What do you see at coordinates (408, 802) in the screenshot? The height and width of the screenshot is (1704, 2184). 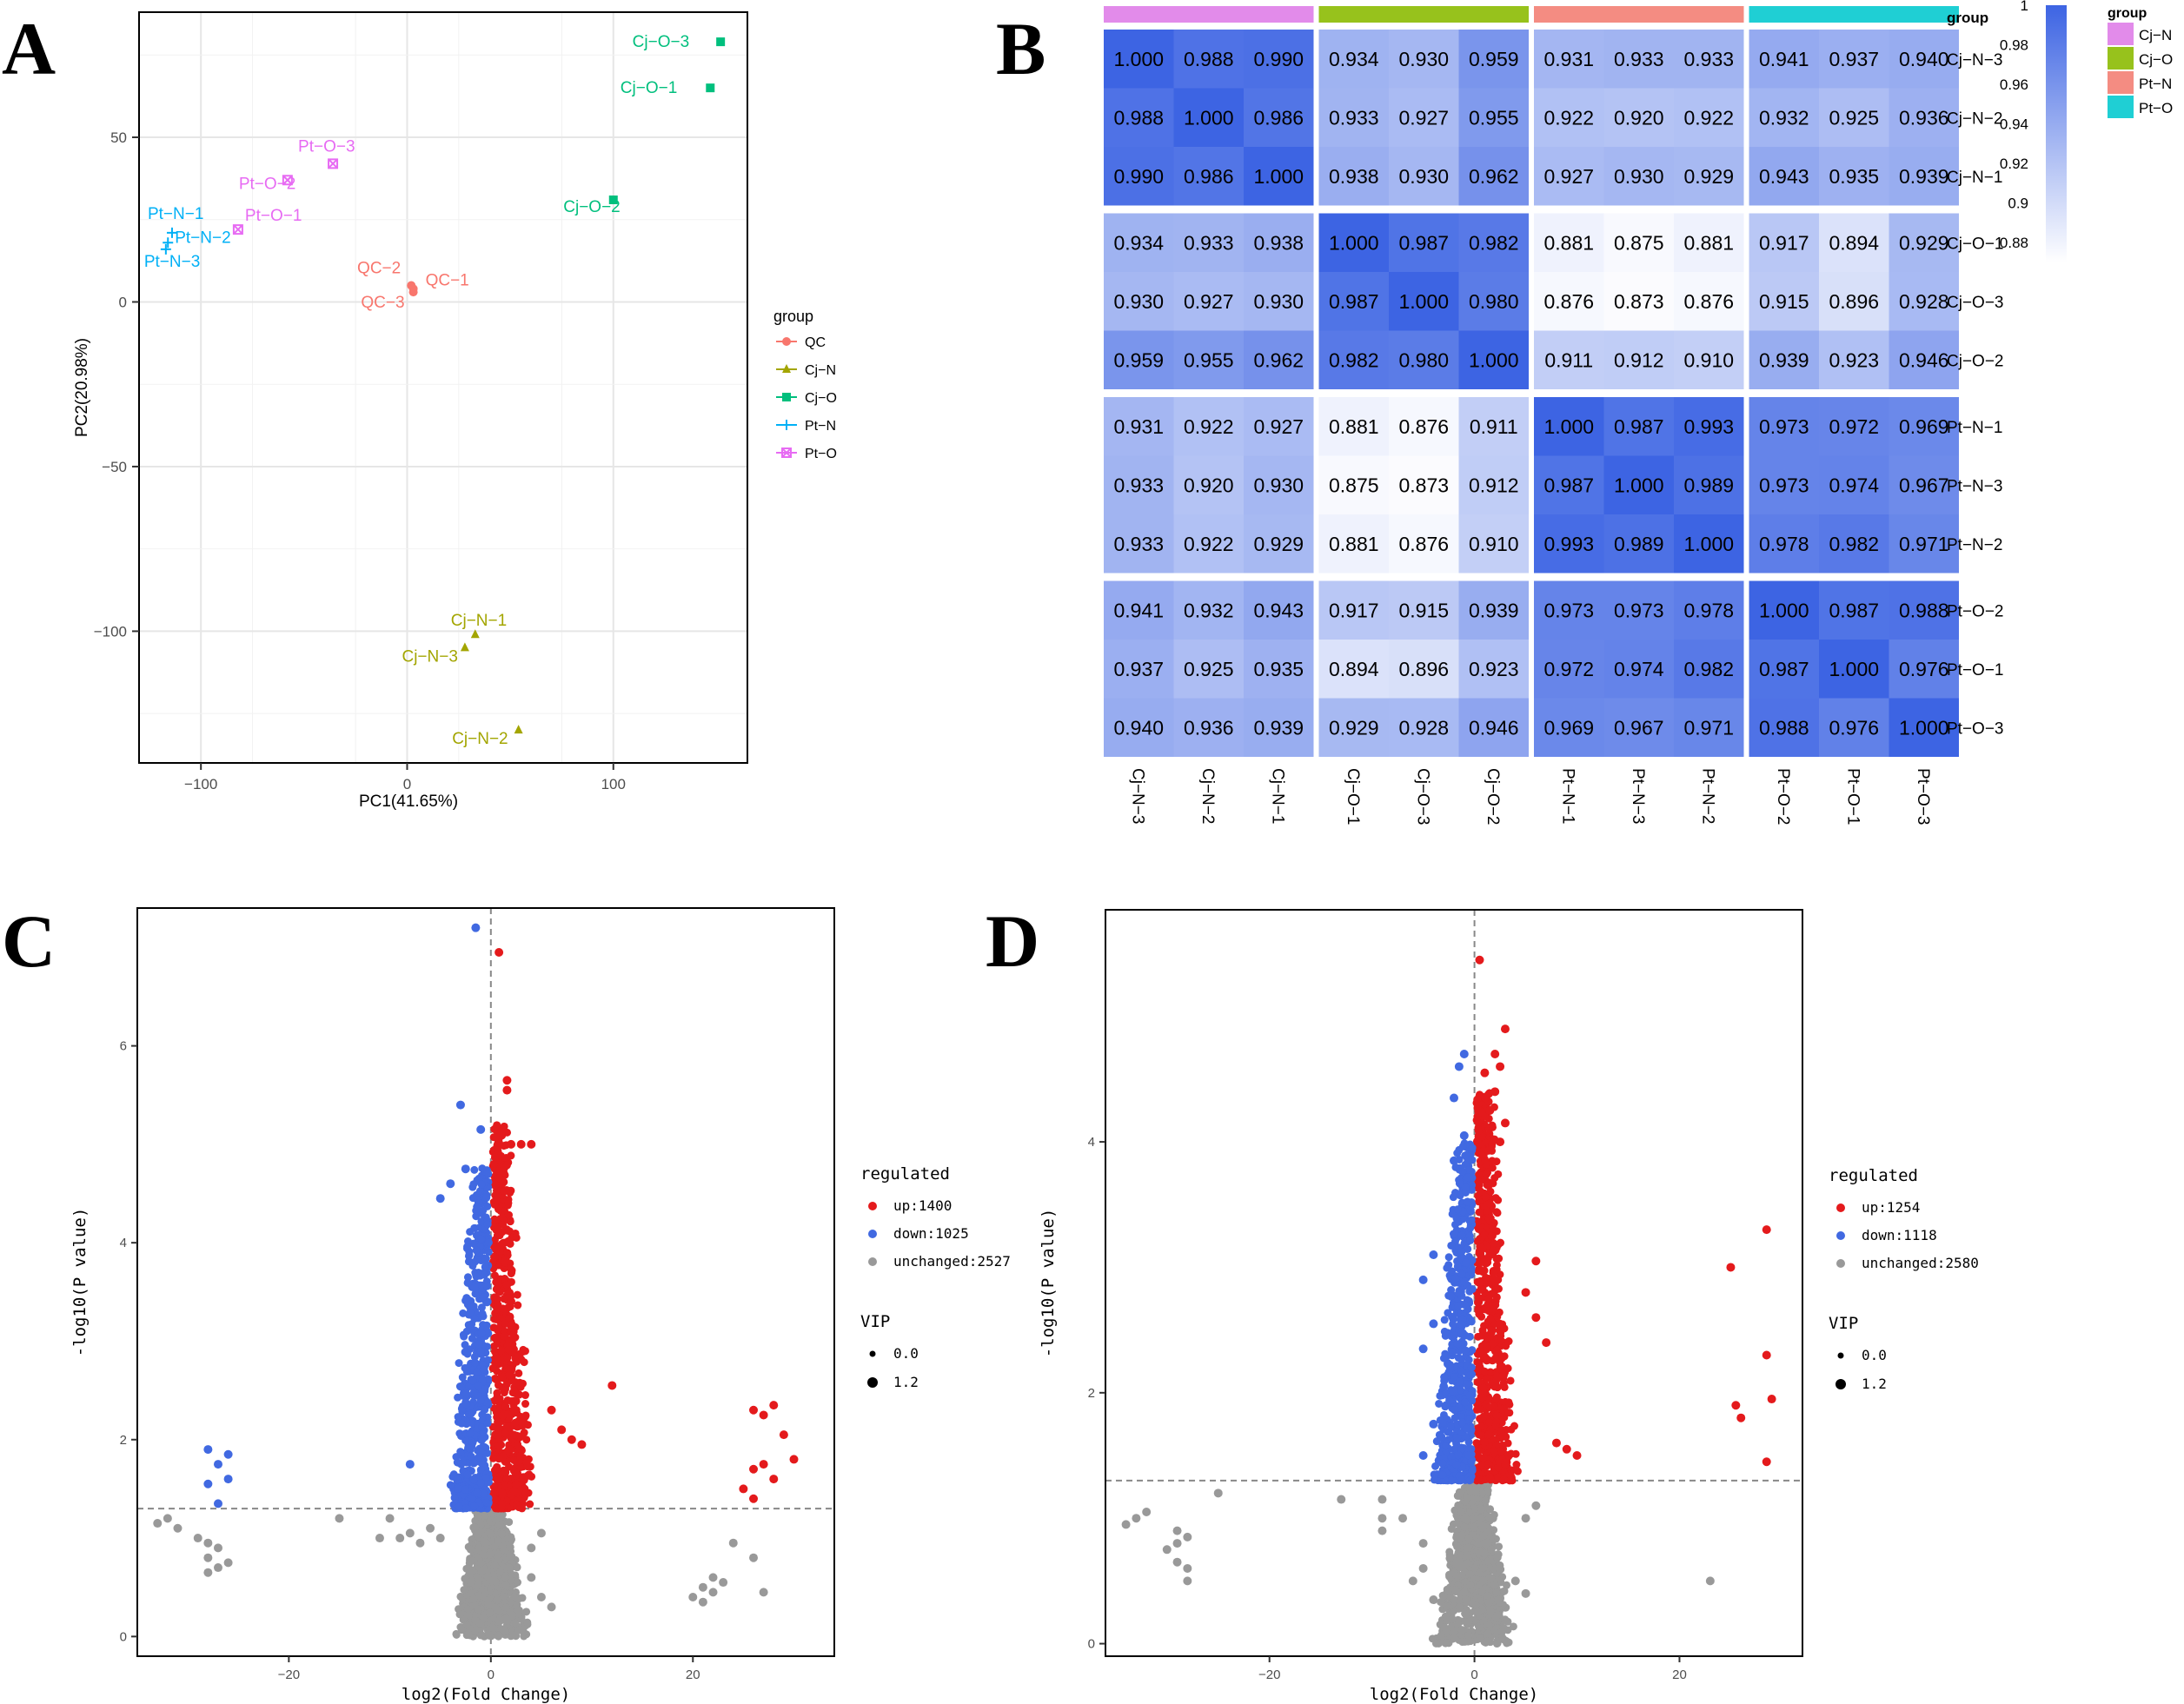 I see `x-axis-label: PC1(41.65%)` at bounding box center [408, 802].